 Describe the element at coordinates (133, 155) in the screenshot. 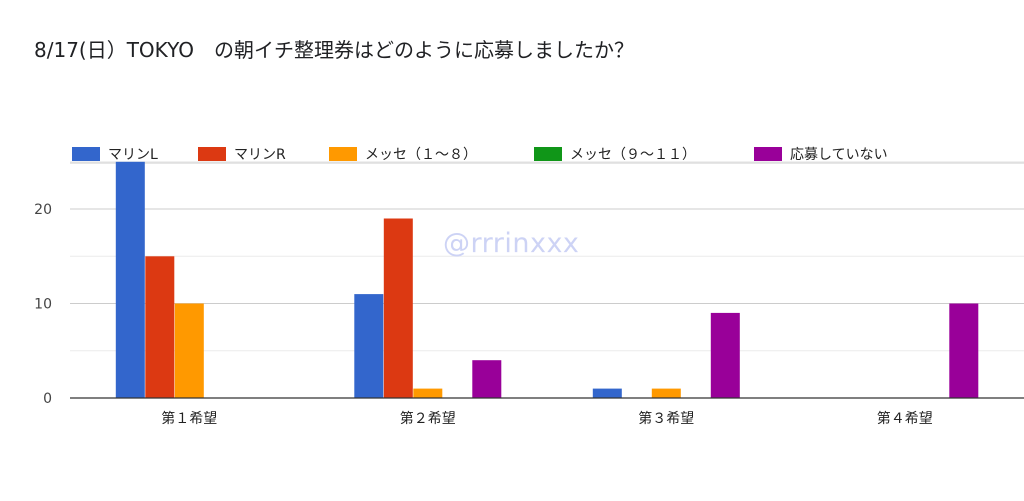

I see `legend-label-marin-l: マリンL` at that location.